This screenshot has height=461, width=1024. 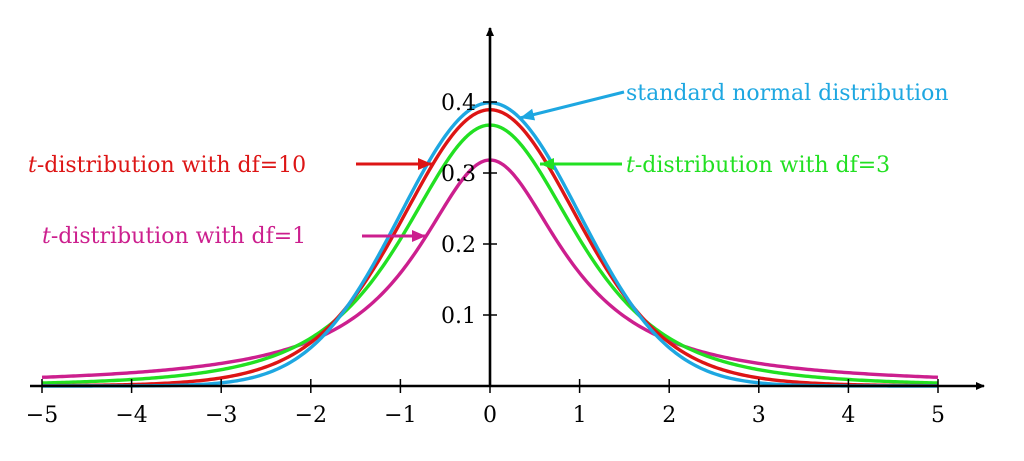 What do you see at coordinates (759, 415) in the screenshot?
I see `x-tick-label: 3` at bounding box center [759, 415].